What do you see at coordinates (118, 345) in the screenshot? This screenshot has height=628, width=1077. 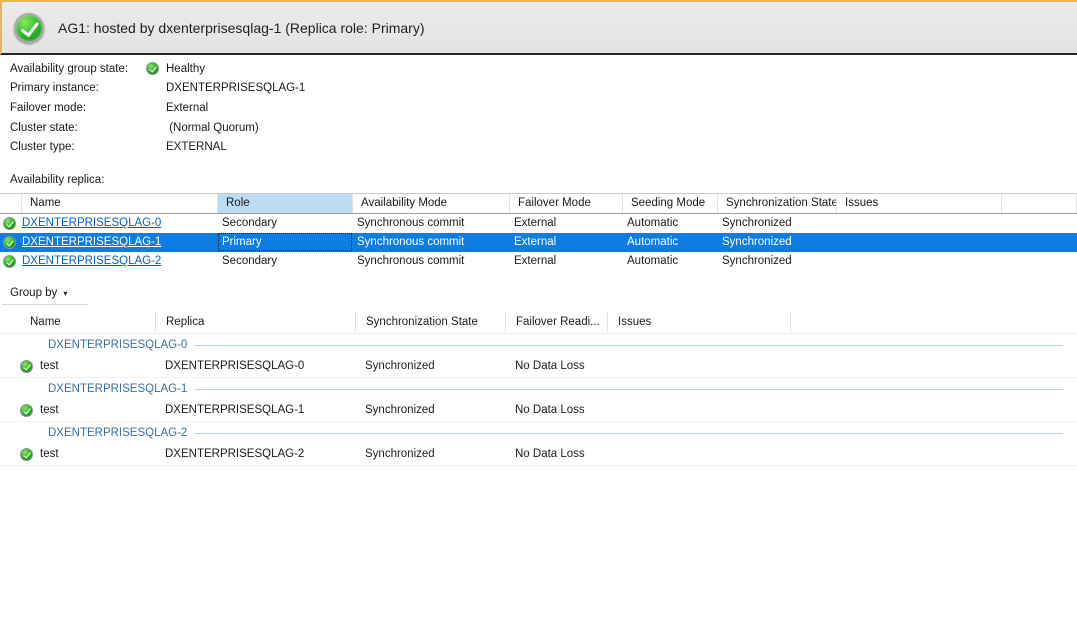 I see `database-group-label: DXENTERPRISESQLAG-0` at bounding box center [118, 345].